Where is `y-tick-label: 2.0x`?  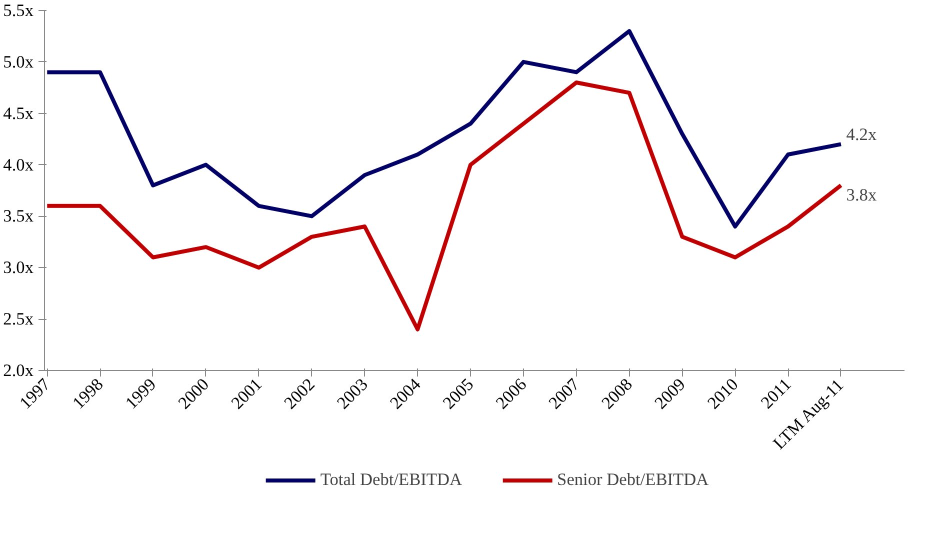
y-tick-label: 2.0x is located at coordinates (18, 370).